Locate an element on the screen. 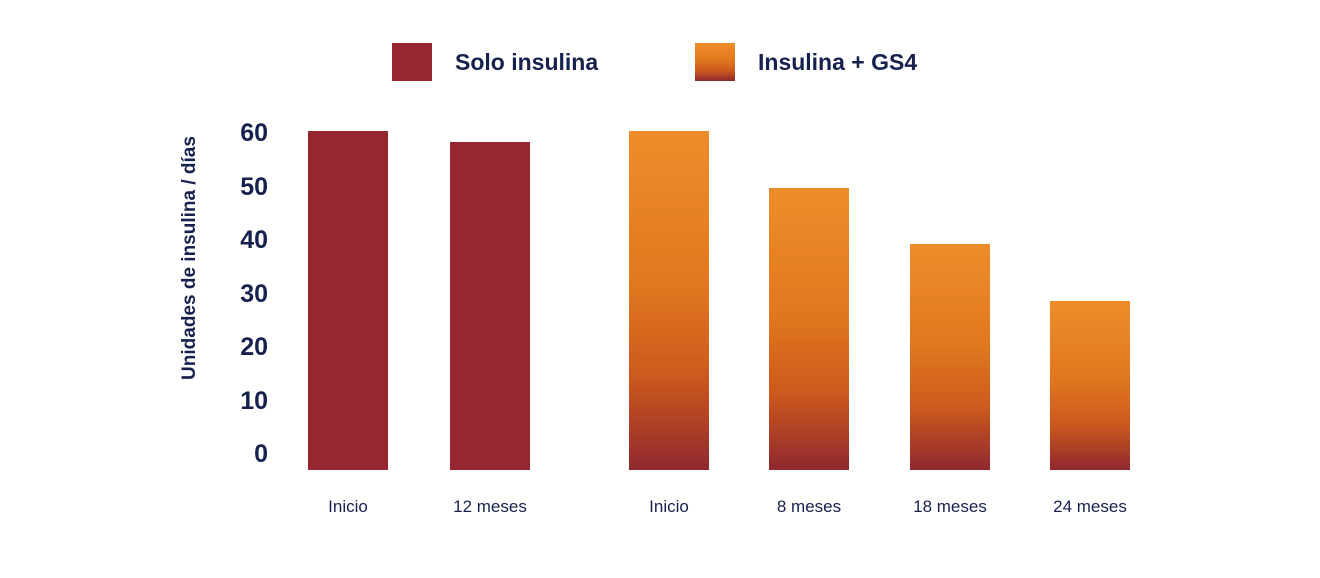  y-tick: 60 is located at coordinates (254, 133).